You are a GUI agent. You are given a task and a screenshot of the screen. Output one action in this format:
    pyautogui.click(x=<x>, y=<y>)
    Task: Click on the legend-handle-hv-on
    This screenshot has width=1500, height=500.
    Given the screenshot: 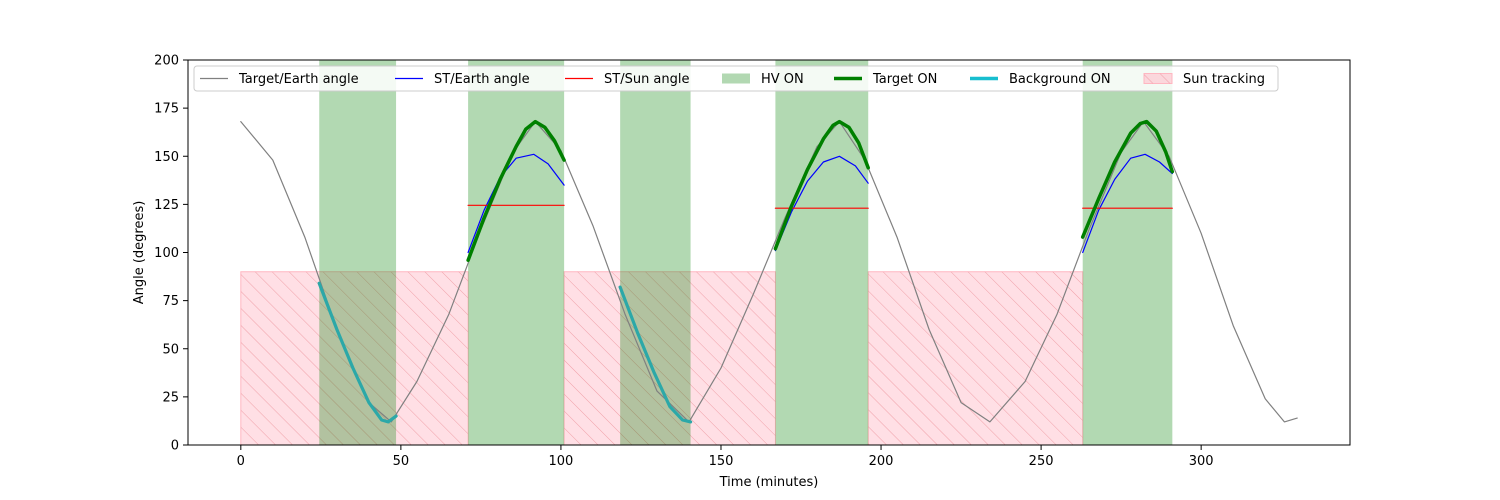 What is the action you would take?
    pyautogui.click(x=736, y=78)
    